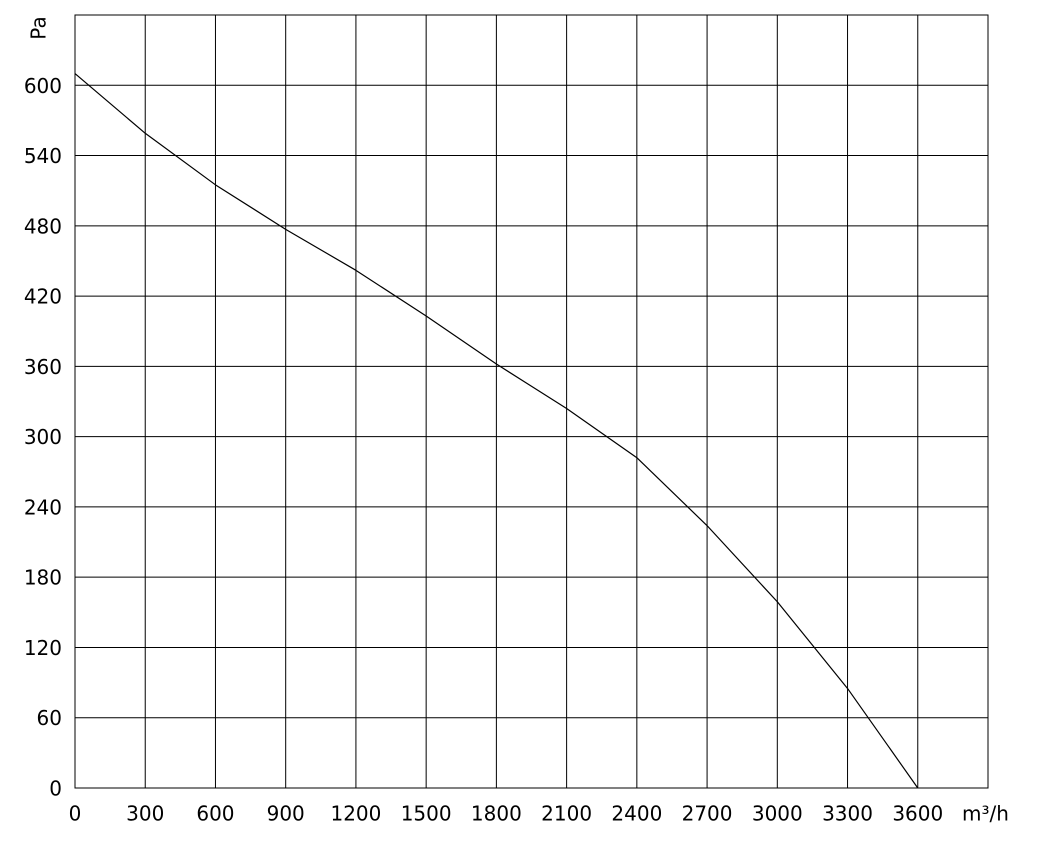 The width and height of the screenshot is (1049, 846). What do you see at coordinates (707, 814) in the screenshot?
I see `x-tick-label: 2700` at bounding box center [707, 814].